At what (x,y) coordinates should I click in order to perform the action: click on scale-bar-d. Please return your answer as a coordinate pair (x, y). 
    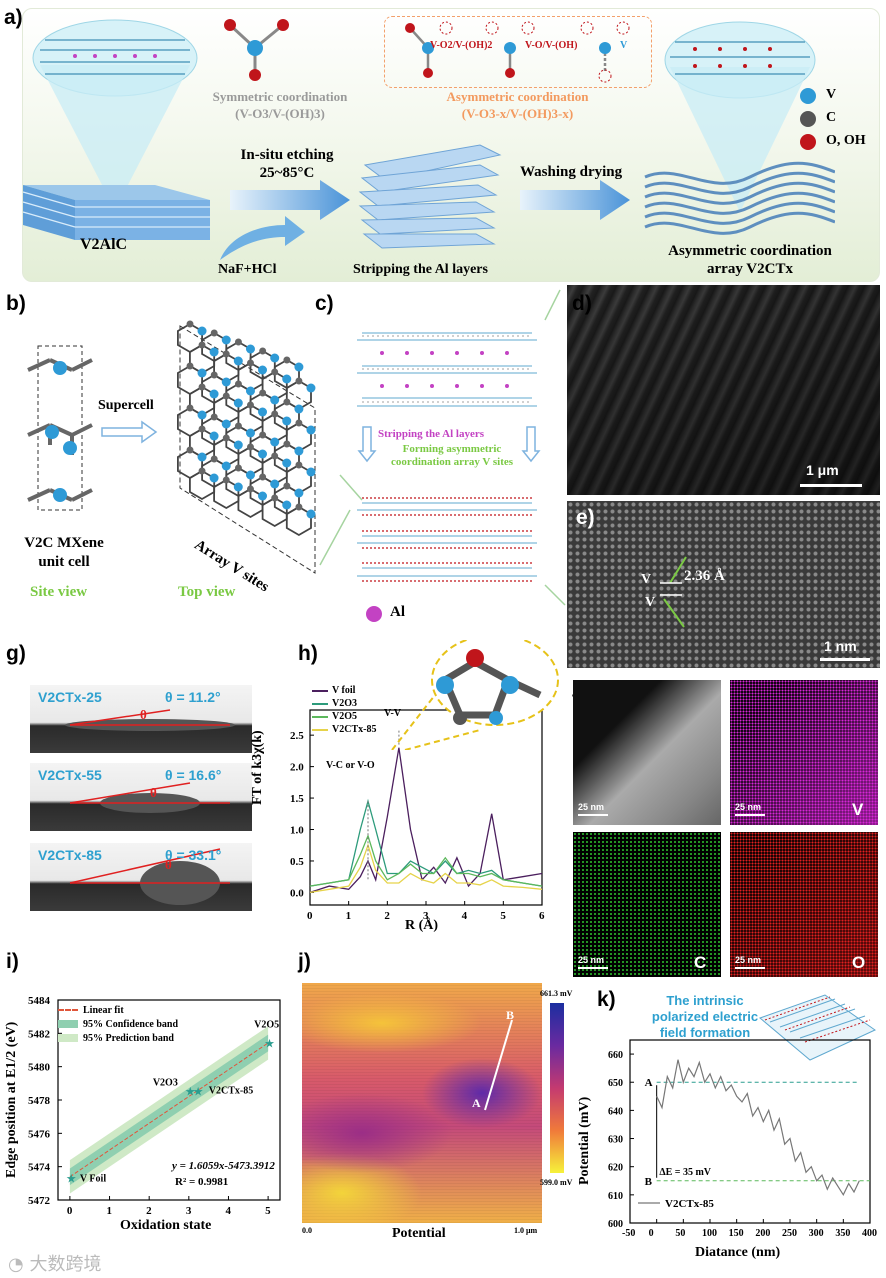
    Looking at the image, I should click on (831, 485).